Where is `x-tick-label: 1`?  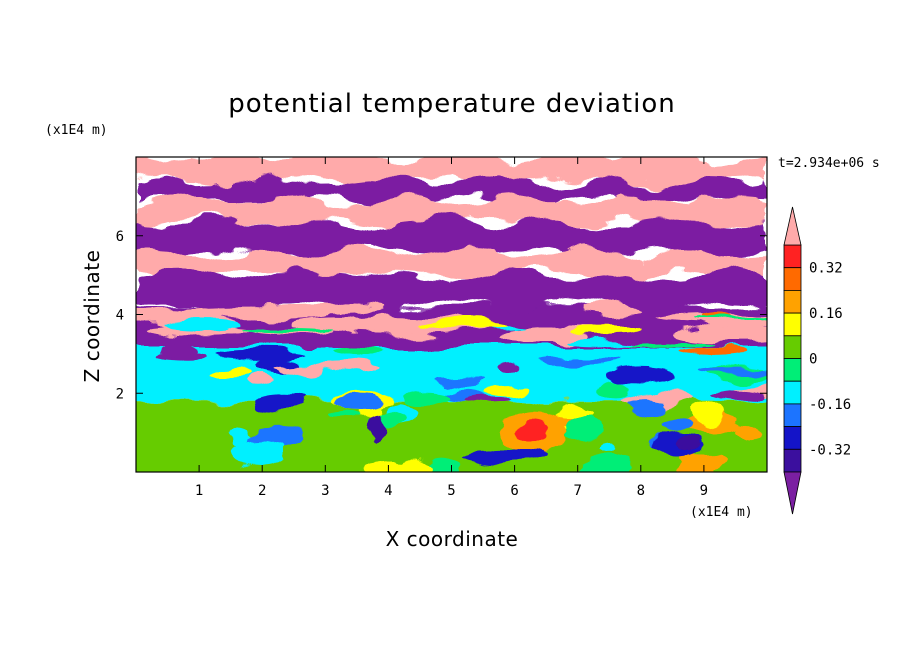
x-tick-label: 1 is located at coordinates (199, 491).